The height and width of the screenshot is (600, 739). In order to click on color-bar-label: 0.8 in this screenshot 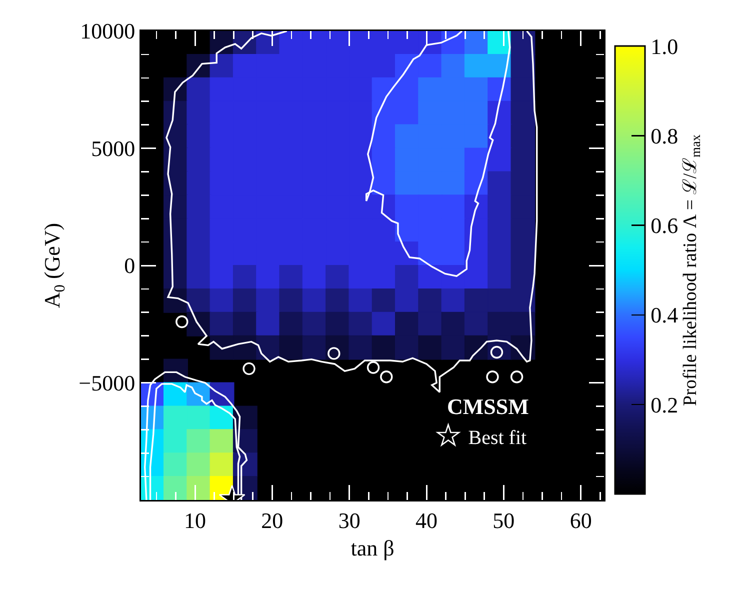, I will do `click(664, 135)`.